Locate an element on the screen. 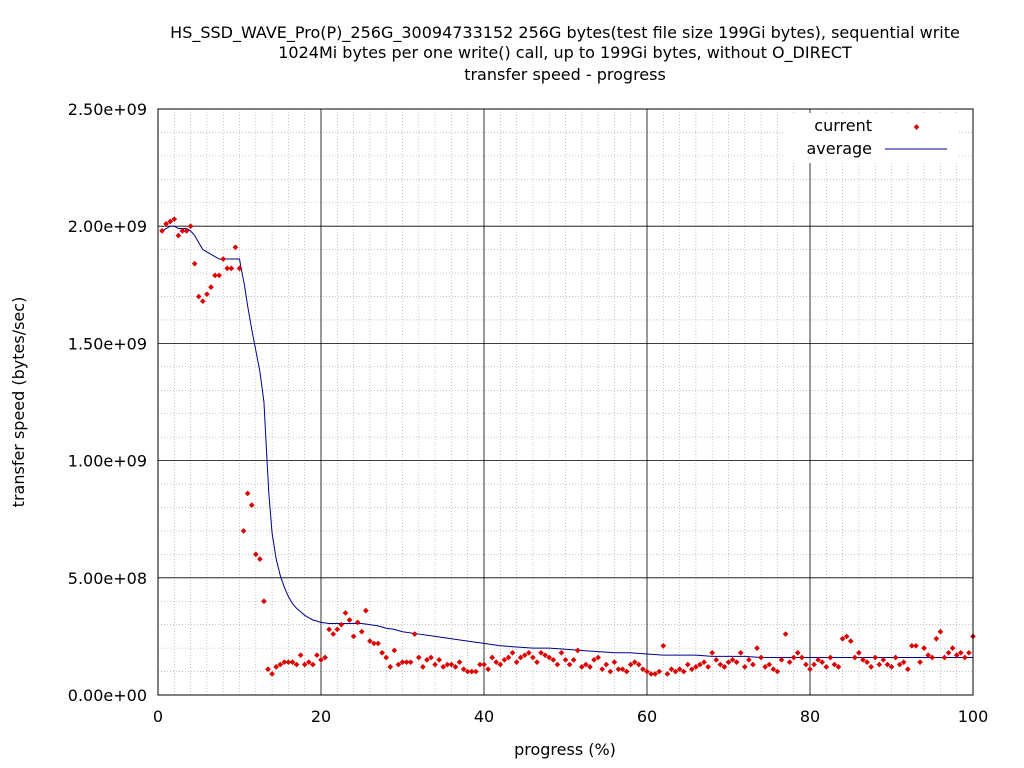 This screenshot has height=768, width=1024. x-tick-label: 100 is located at coordinates (973, 716).